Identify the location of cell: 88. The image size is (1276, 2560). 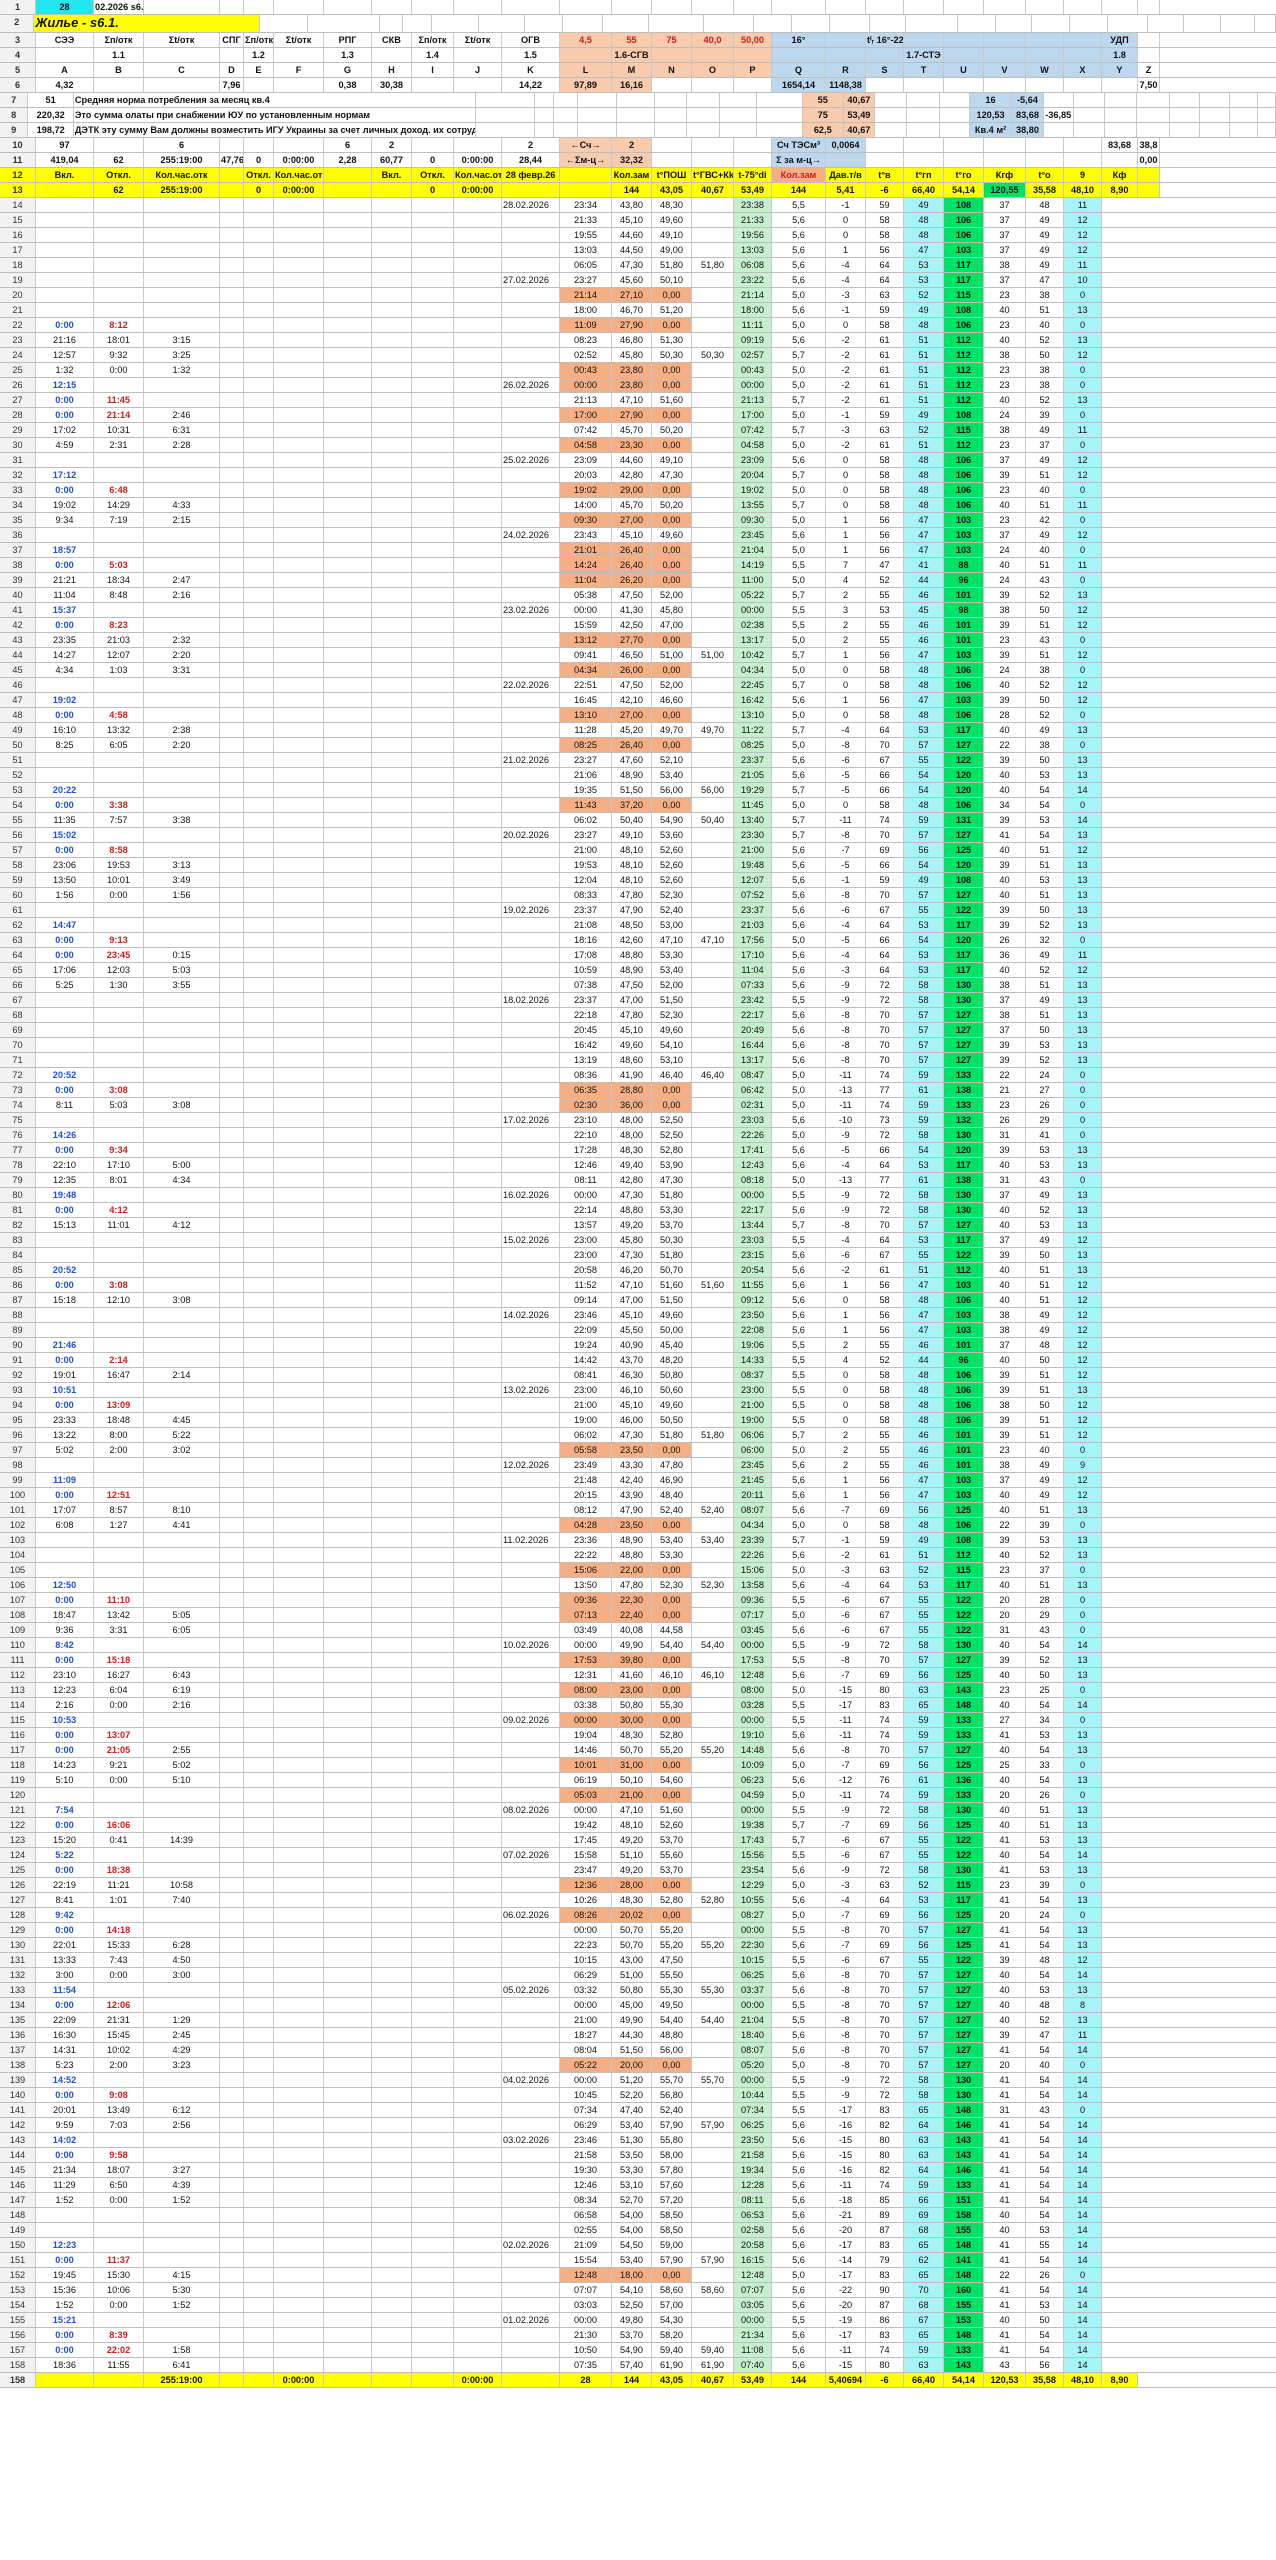
(964, 565).